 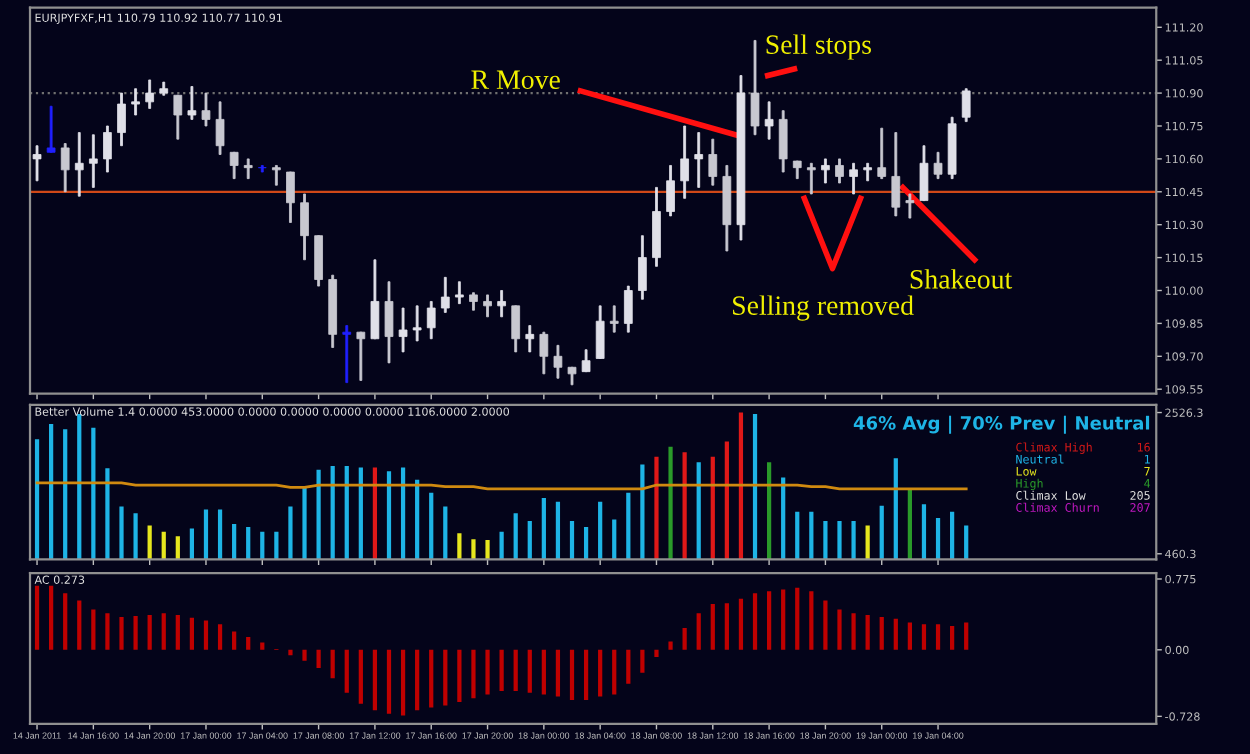 I want to click on annotation: Sell stops, so click(x=819, y=47).